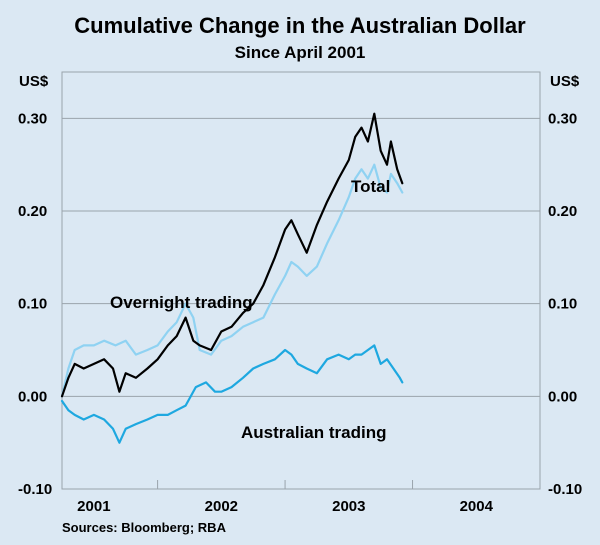 The image size is (600, 545). I want to click on y-tick-label-left: -0.10, so click(35, 489).